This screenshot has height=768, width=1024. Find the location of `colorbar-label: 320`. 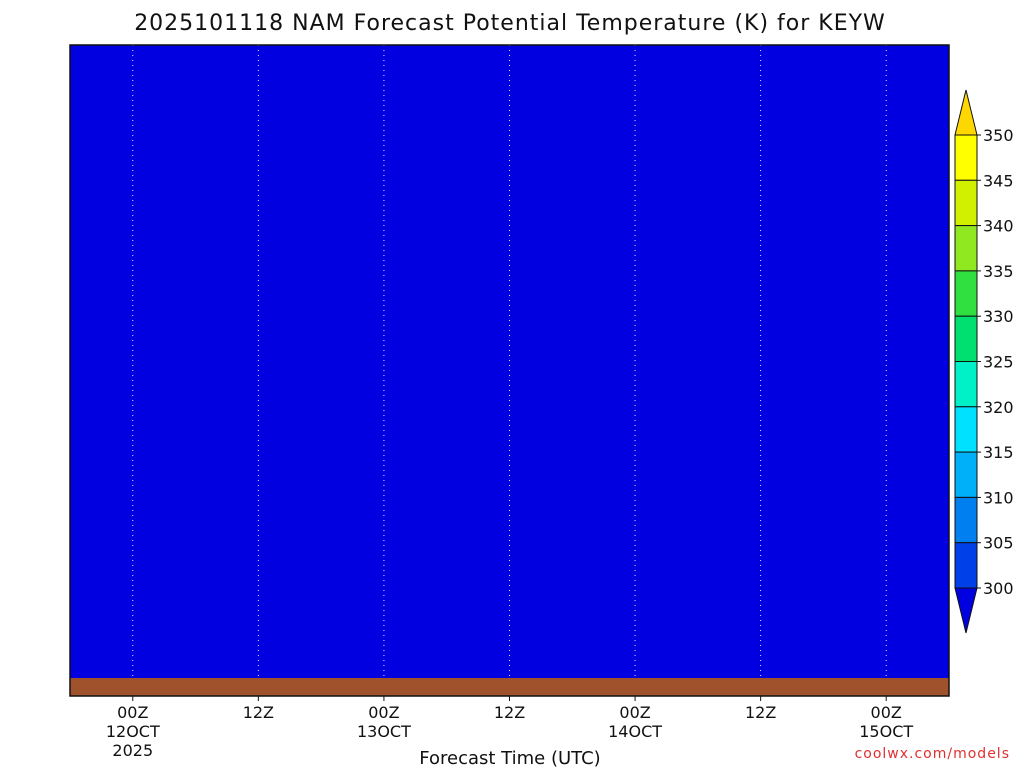

colorbar-label: 320 is located at coordinates (998, 407).